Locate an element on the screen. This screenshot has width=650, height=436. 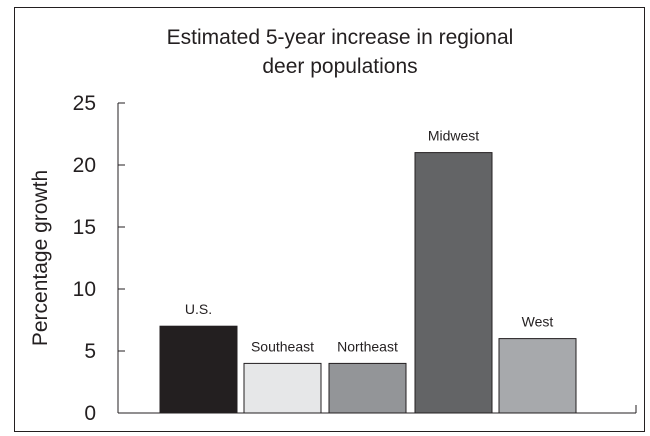
bar-west is located at coordinates (537, 376).